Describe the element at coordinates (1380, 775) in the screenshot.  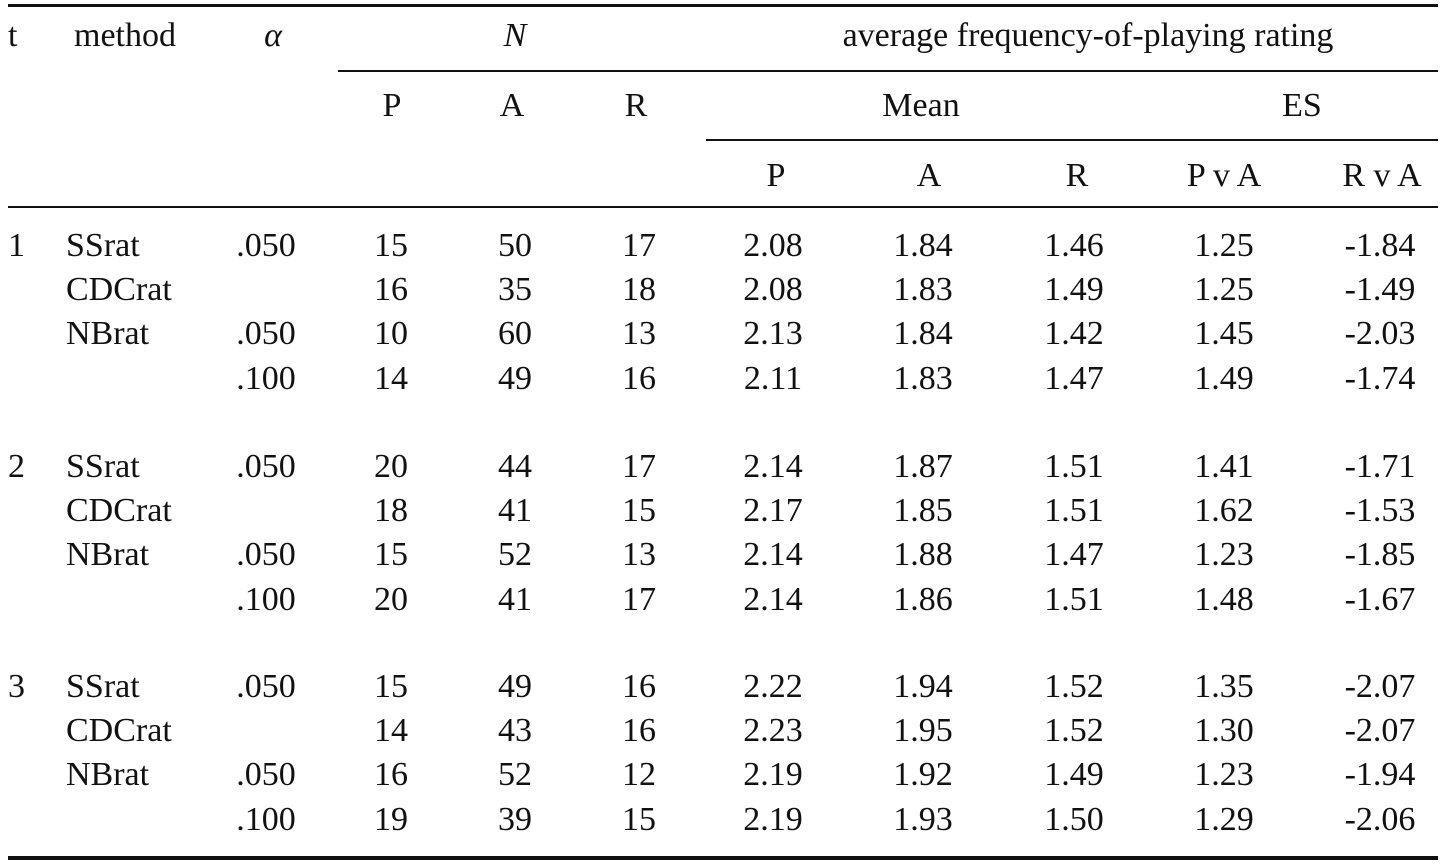
I see `es-rva-cell: -1.94` at that location.